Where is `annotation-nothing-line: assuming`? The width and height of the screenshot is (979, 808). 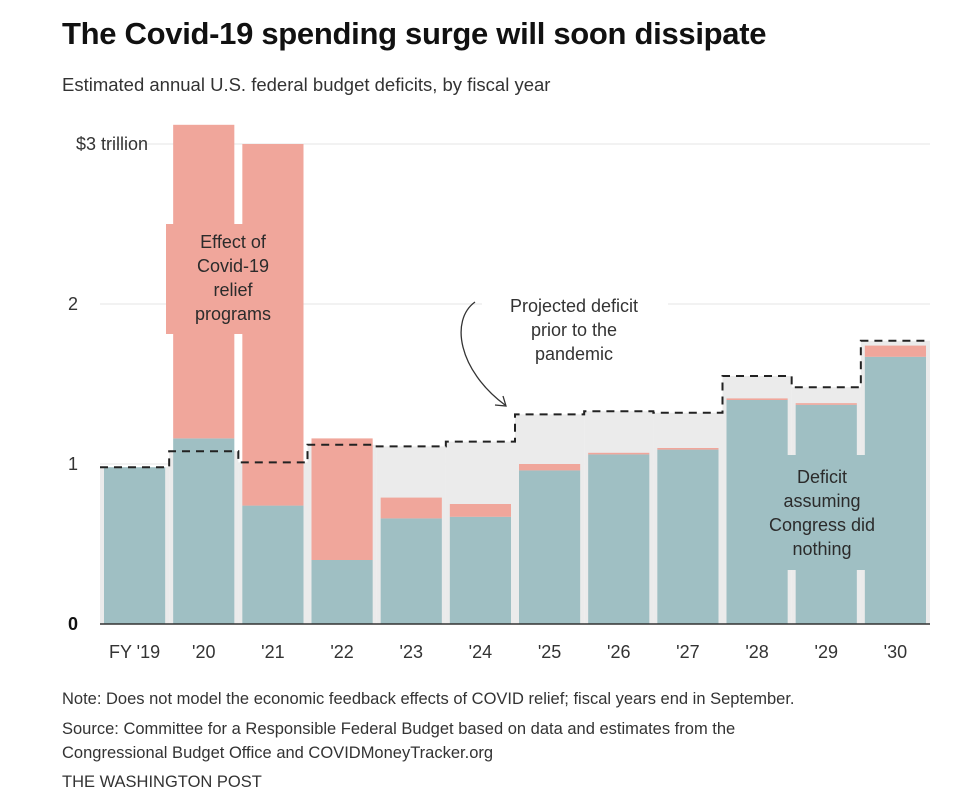 annotation-nothing-line: assuming is located at coordinates (821, 501).